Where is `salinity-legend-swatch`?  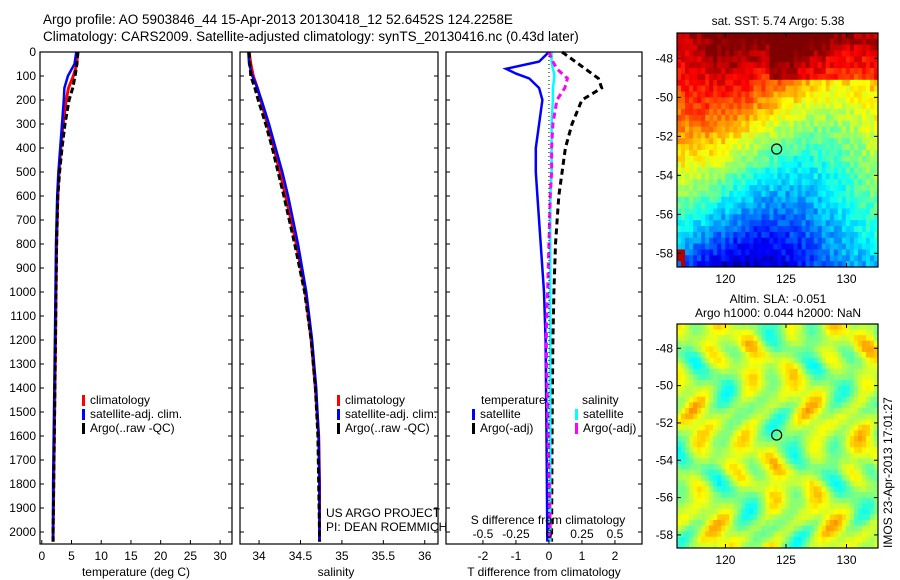
salinity-legend-swatch is located at coordinates (338, 414).